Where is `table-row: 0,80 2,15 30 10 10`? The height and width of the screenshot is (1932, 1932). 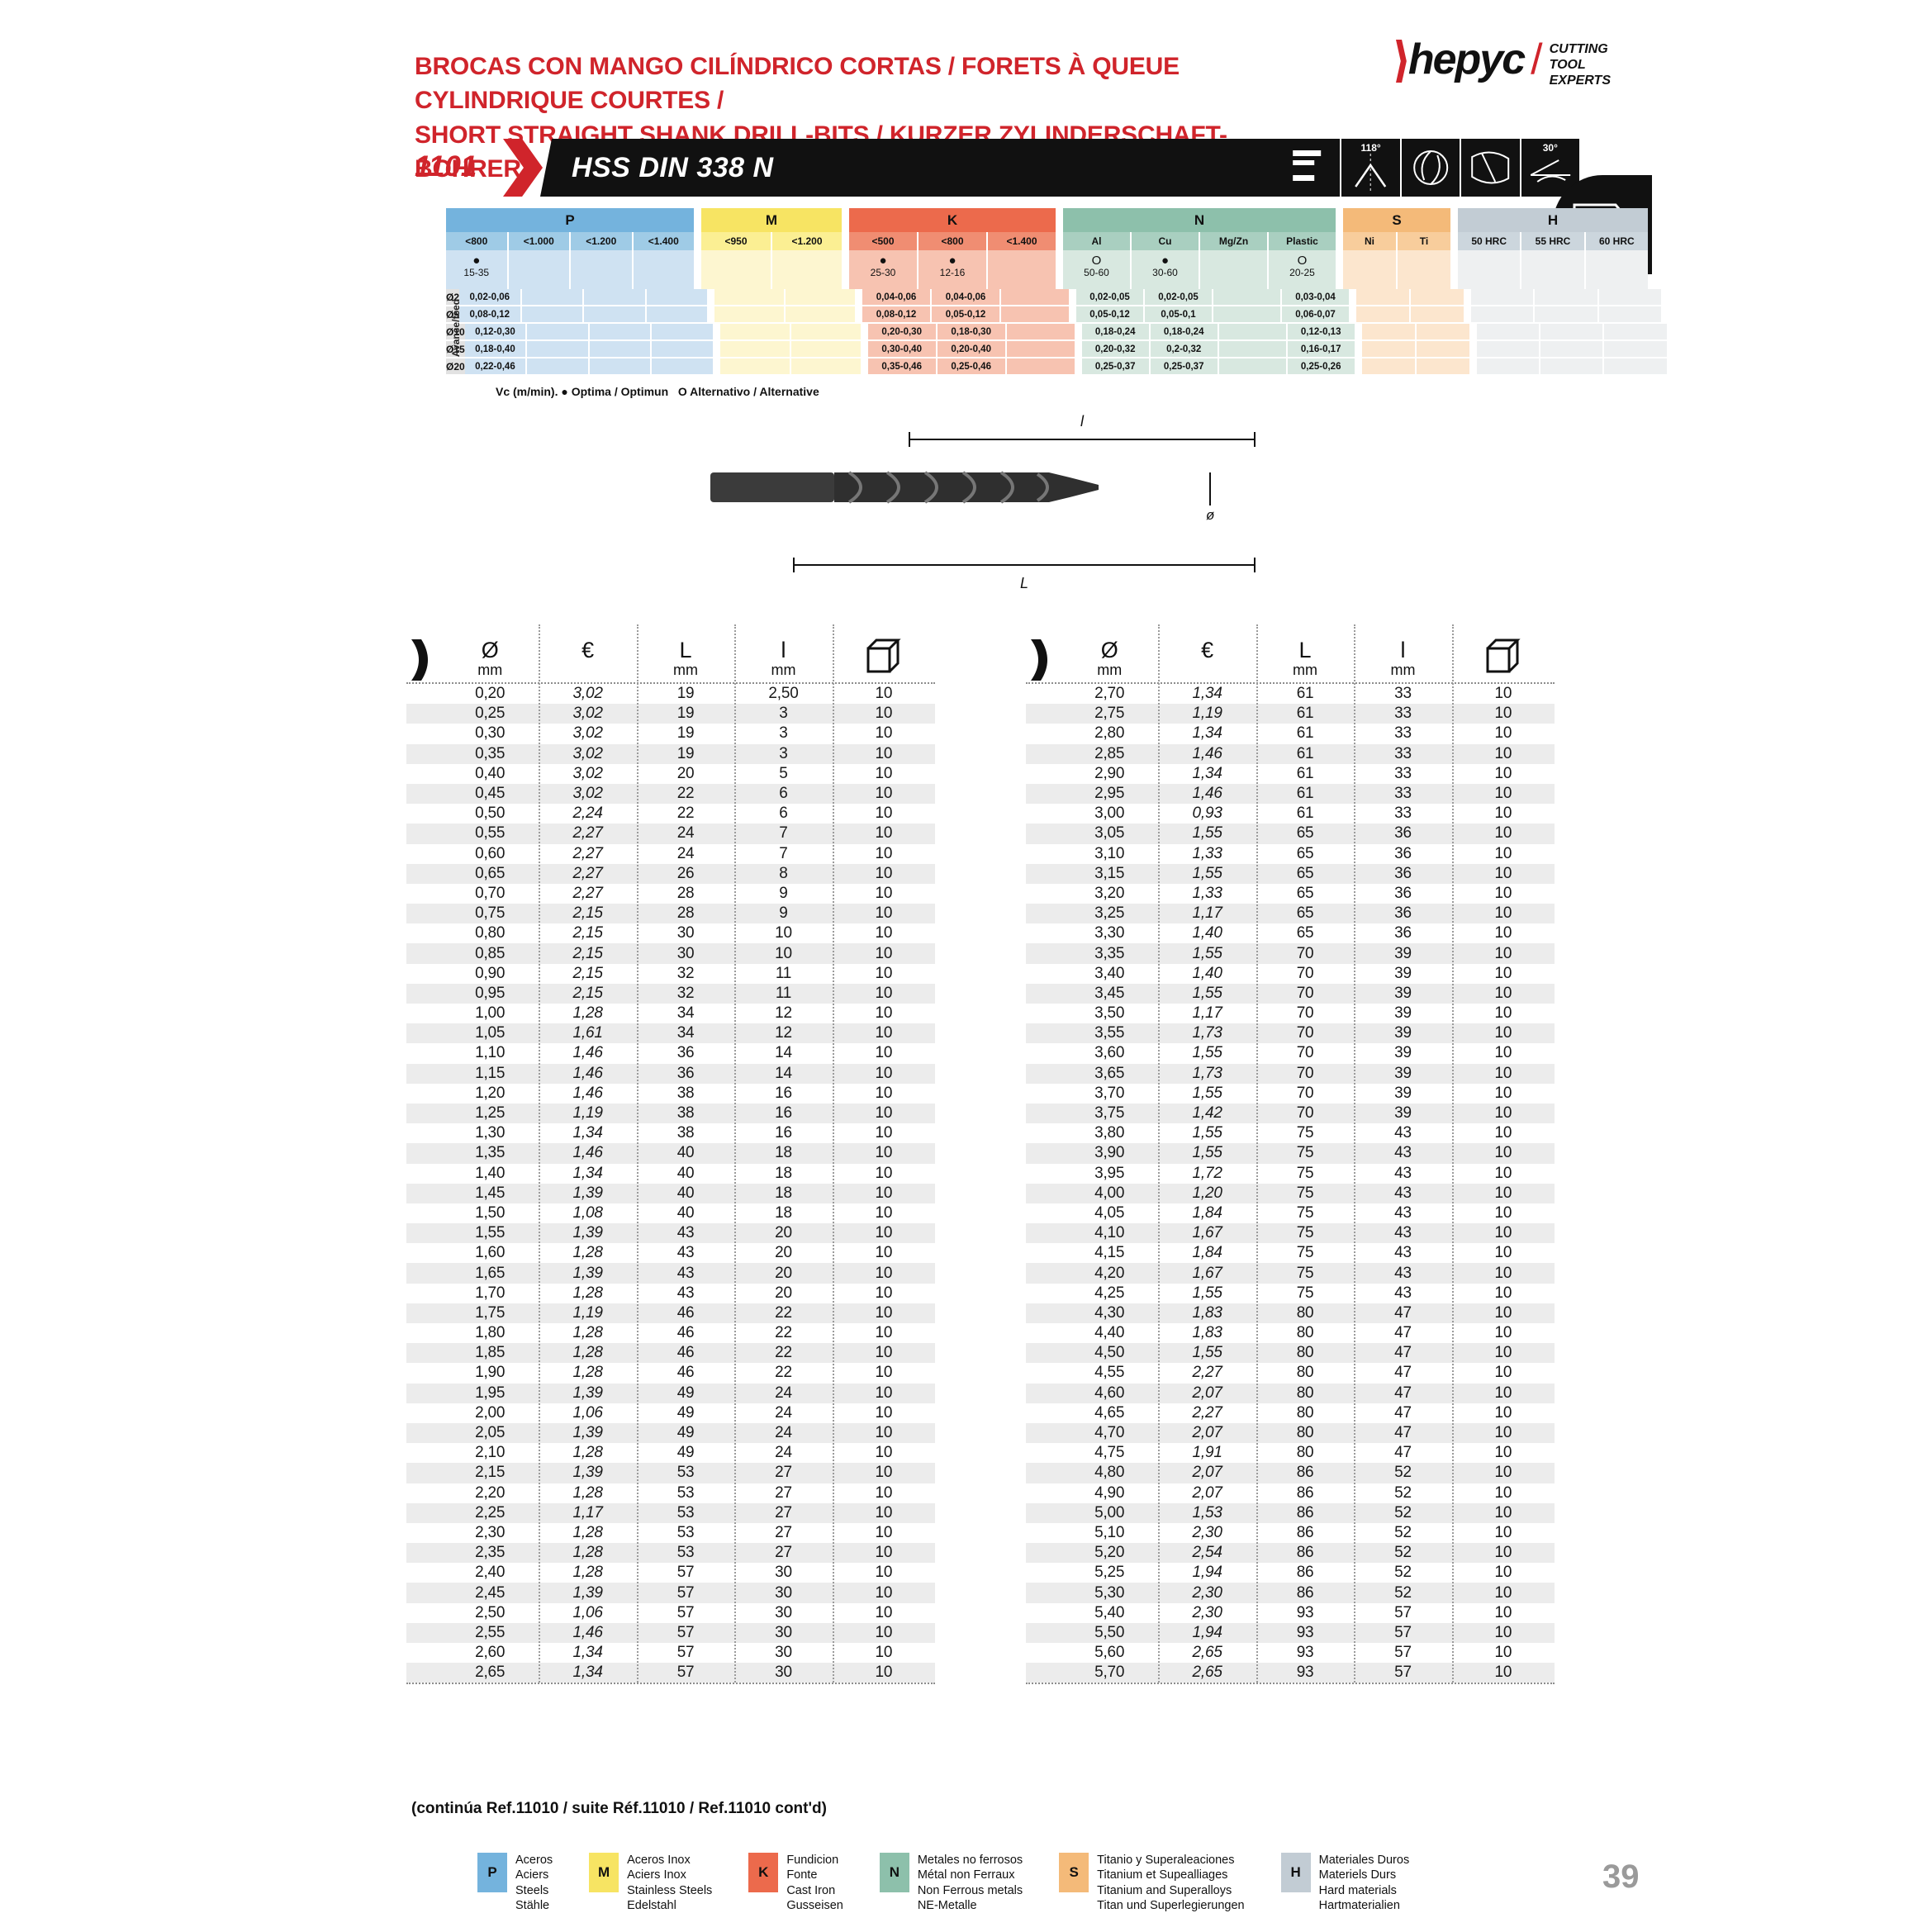
table-row: 0,80 2,15 30 10 10 is located at coordinates (671, 933).